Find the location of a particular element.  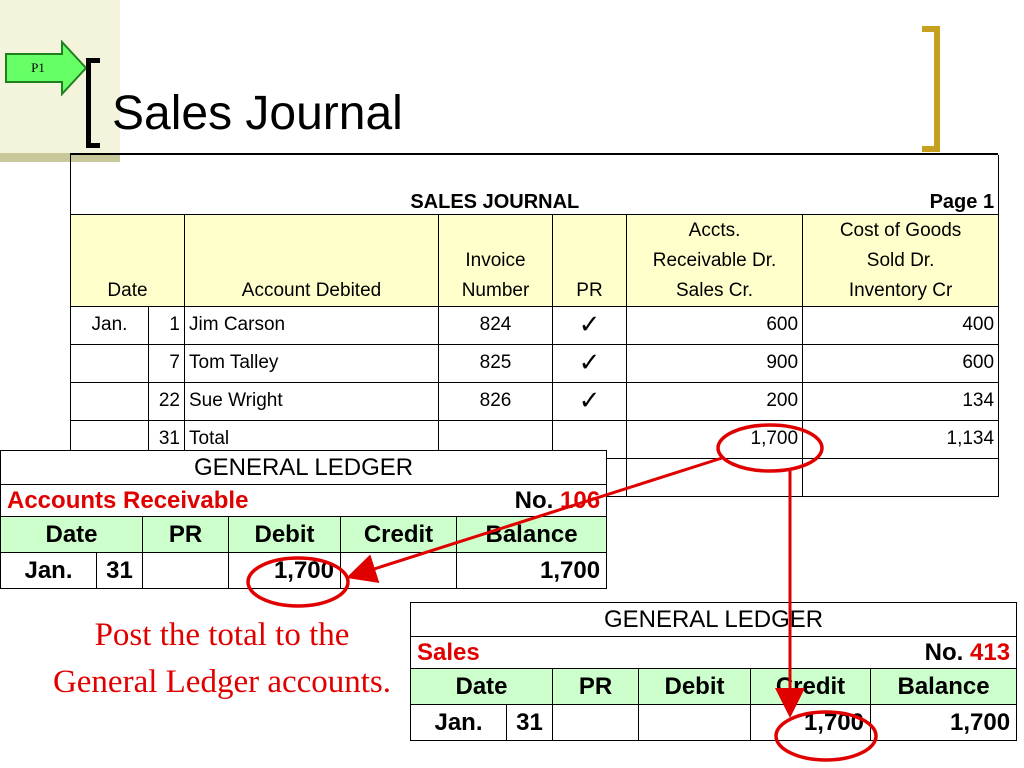

title-bracket-left is located at coordinates (93, 103).